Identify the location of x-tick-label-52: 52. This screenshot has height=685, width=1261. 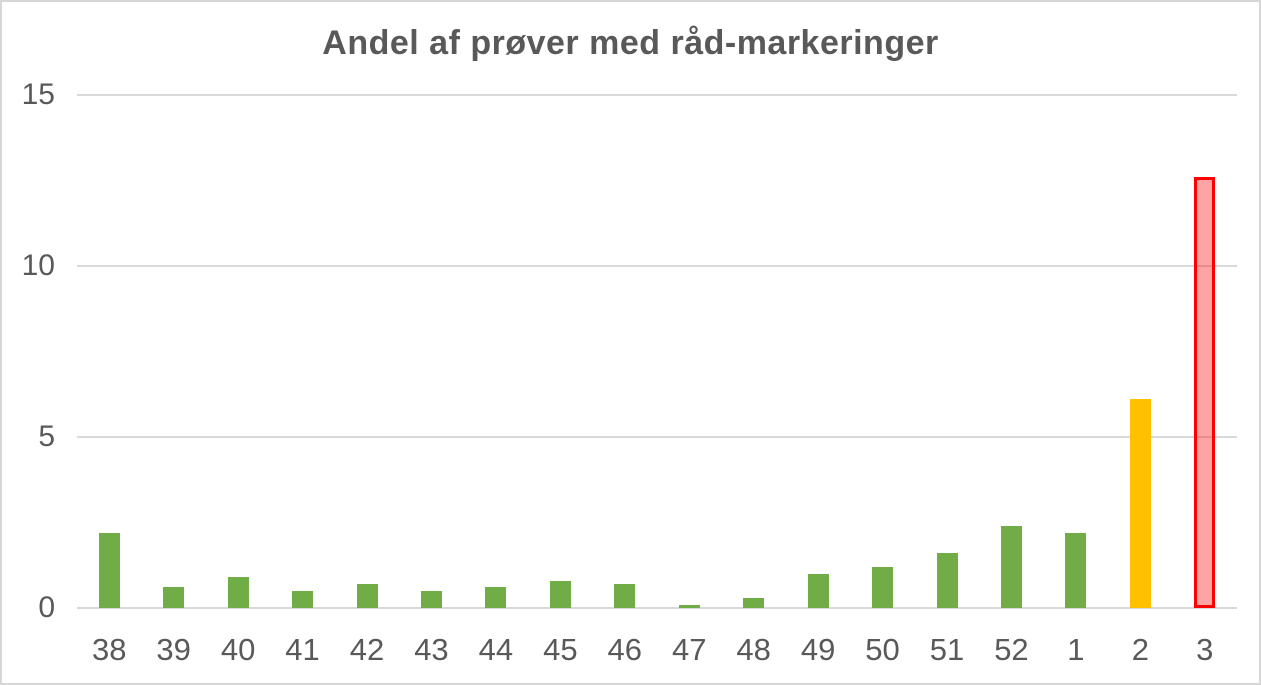
(1011, 649).